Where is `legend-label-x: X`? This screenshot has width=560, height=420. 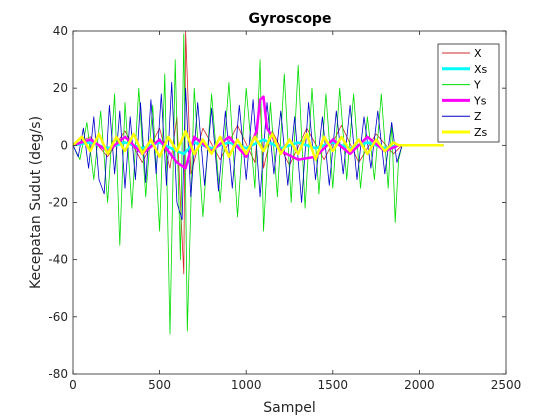
legend-label-x: X is located at coordinates (478, 53).